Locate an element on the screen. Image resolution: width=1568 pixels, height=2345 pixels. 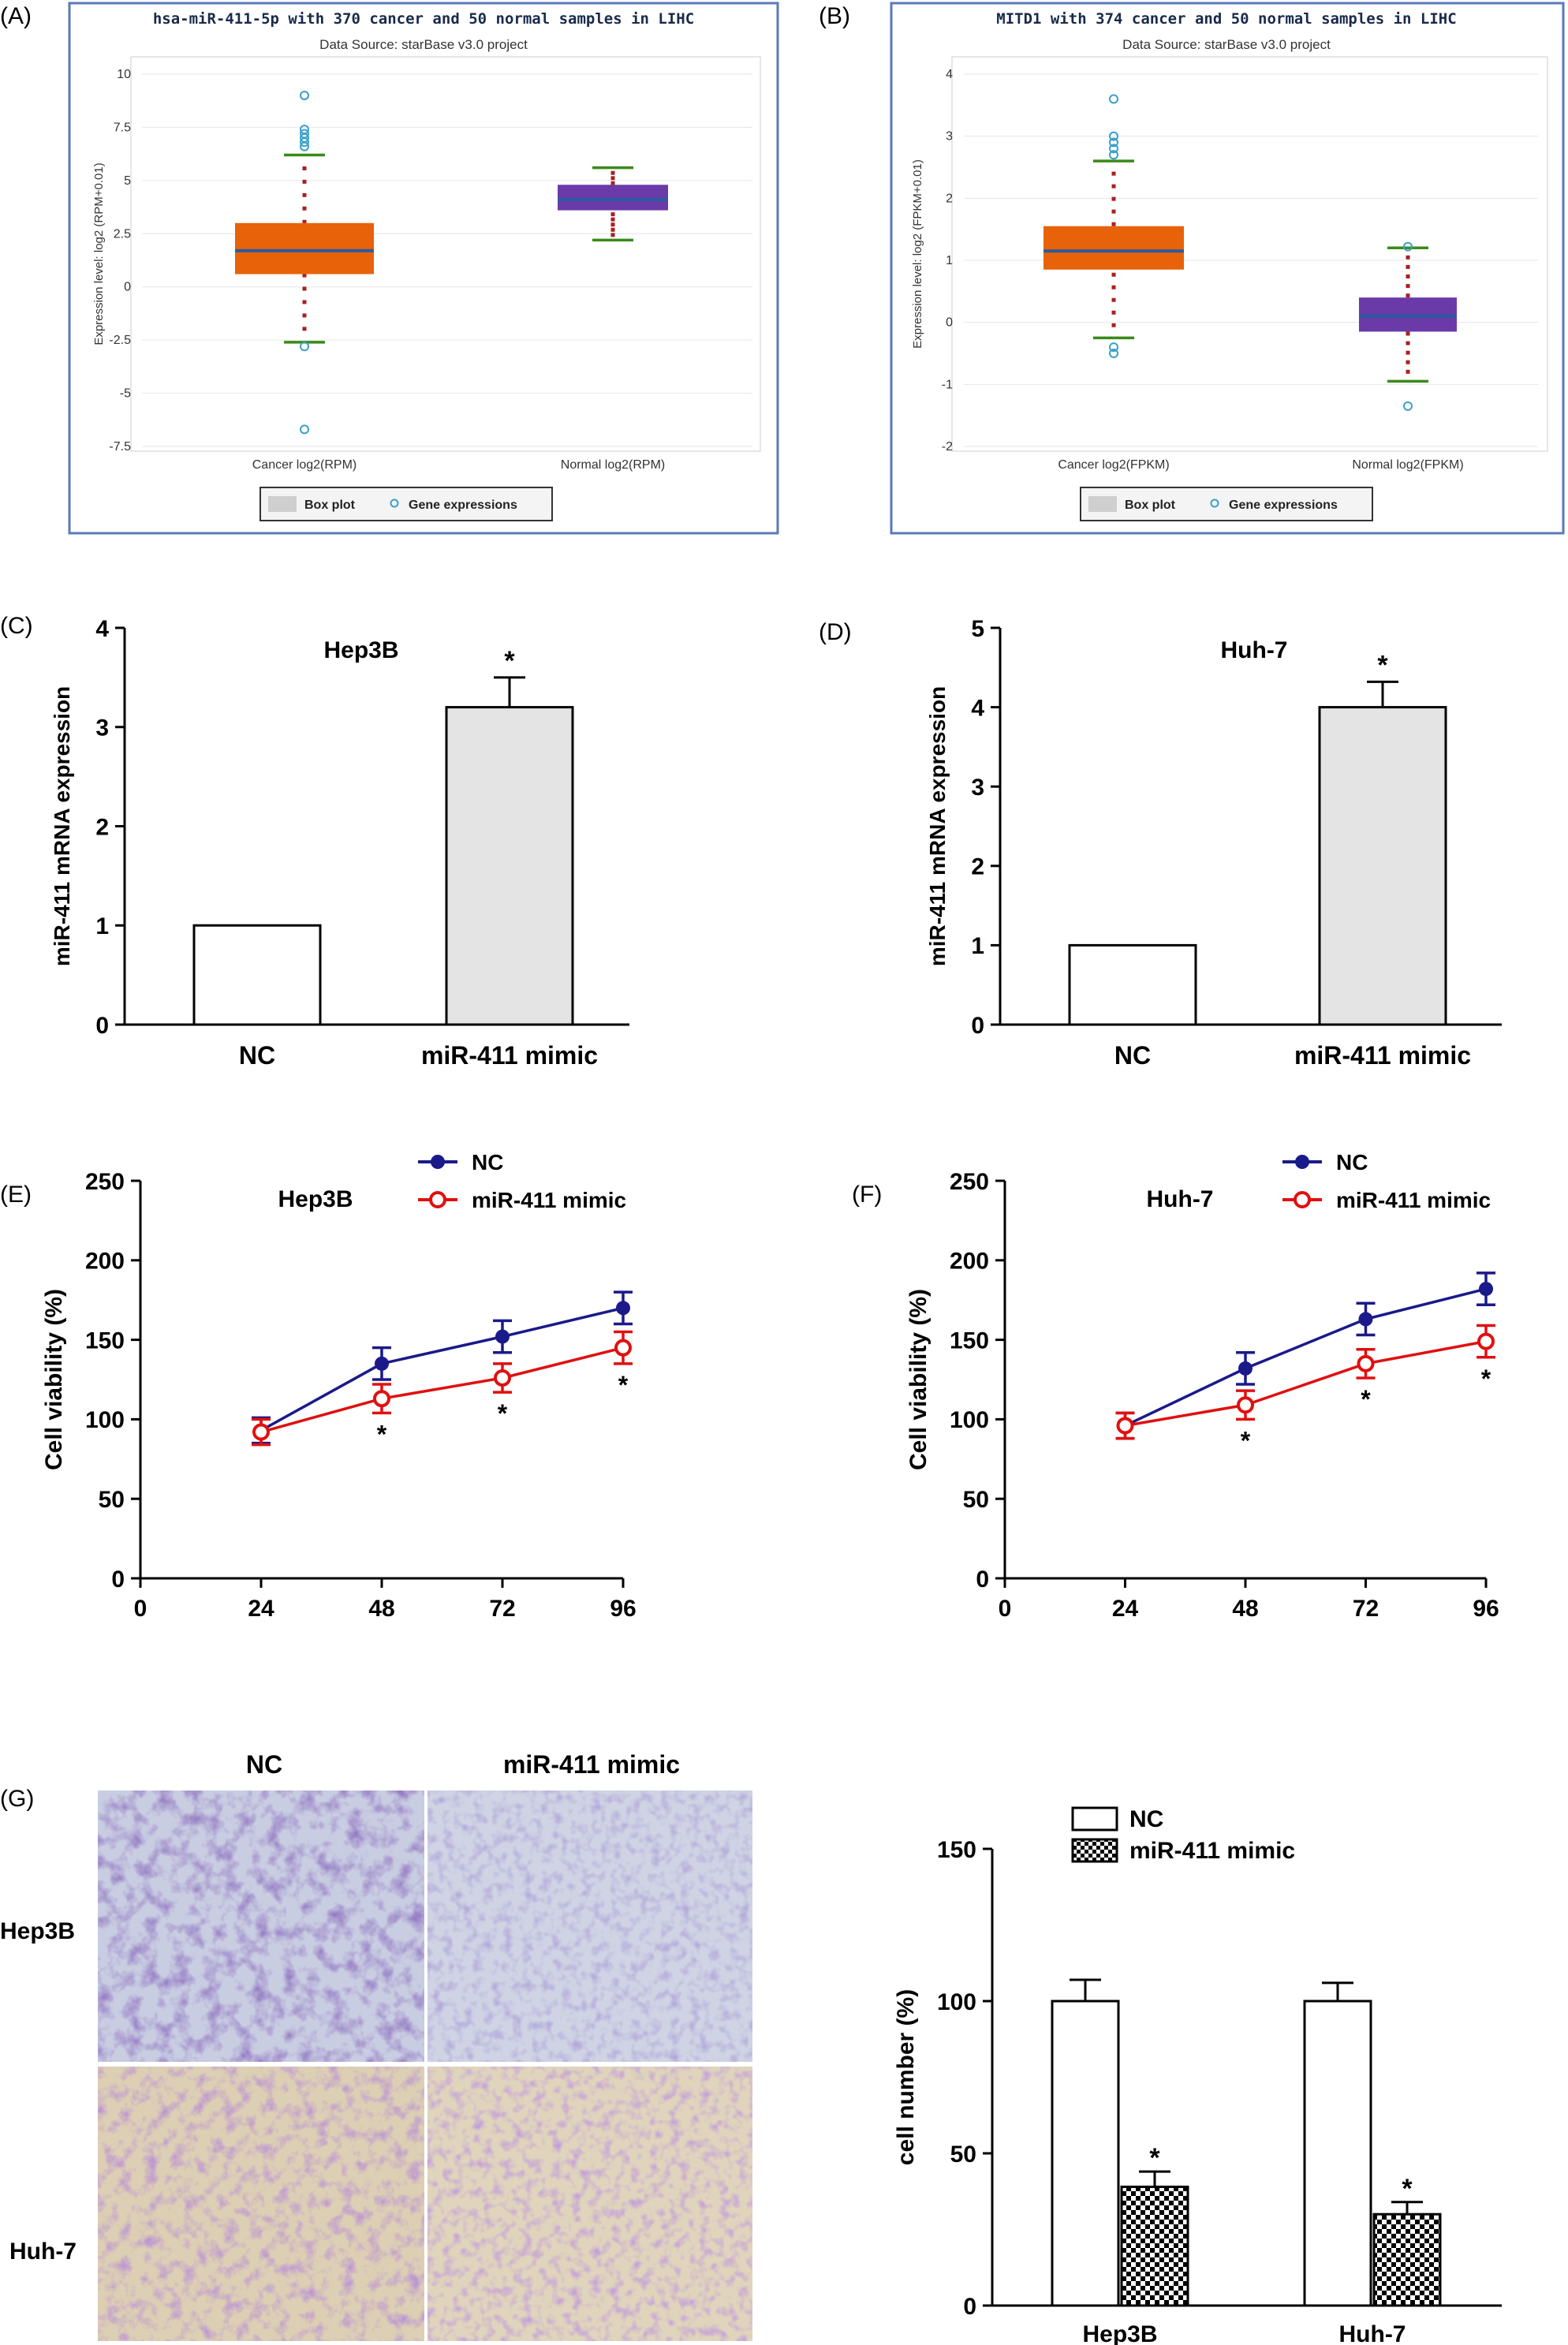
legend-gene-marker-b is located at coordinates (1214, 503).